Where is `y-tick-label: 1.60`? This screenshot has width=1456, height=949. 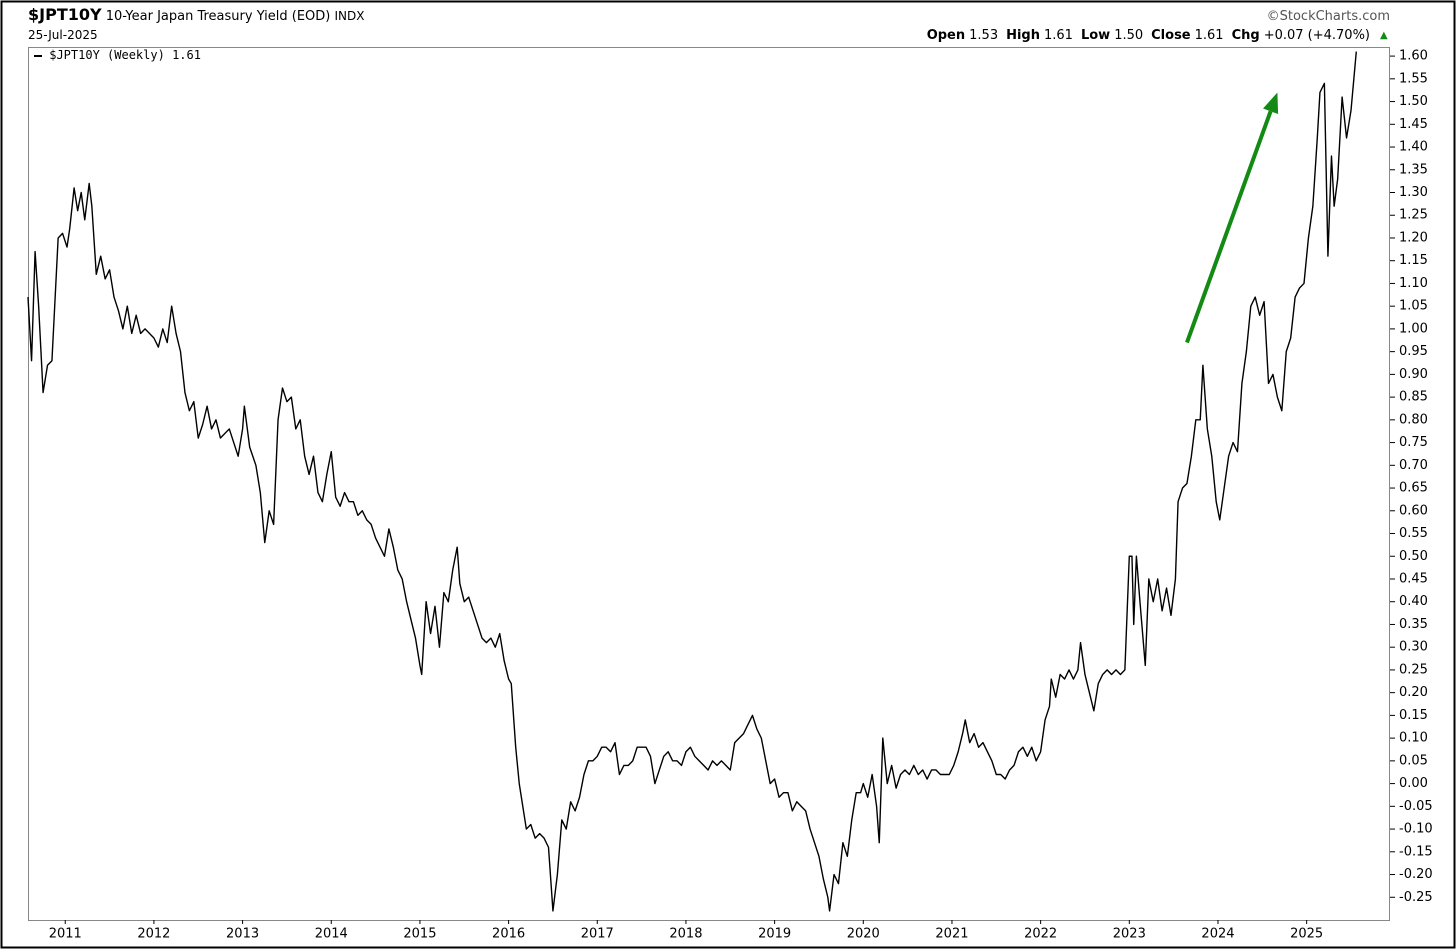
y-tick-label: 1.60 is located at coordinates (1413, 56).